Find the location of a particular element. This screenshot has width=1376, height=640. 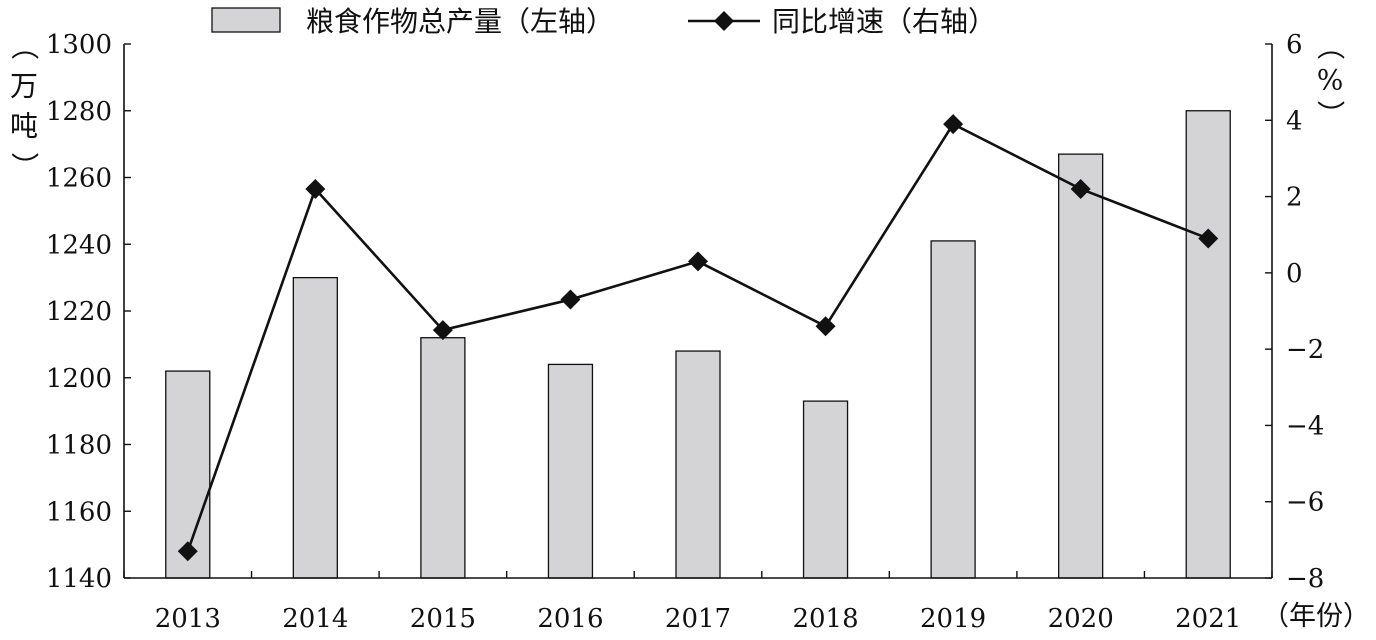

point-2017 is located at coordinates (698, 261).